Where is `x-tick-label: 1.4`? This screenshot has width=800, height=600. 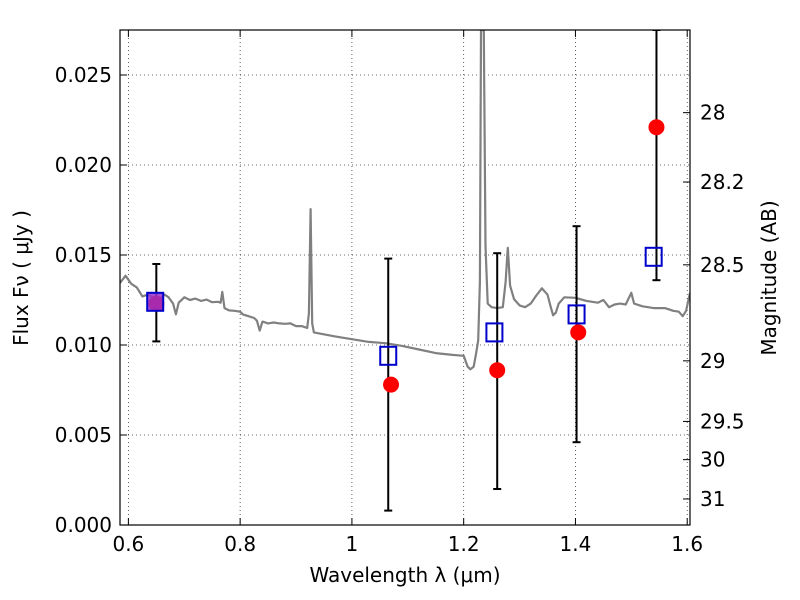 x-tick-label: 1.4 is located at coordinates (576, 544).